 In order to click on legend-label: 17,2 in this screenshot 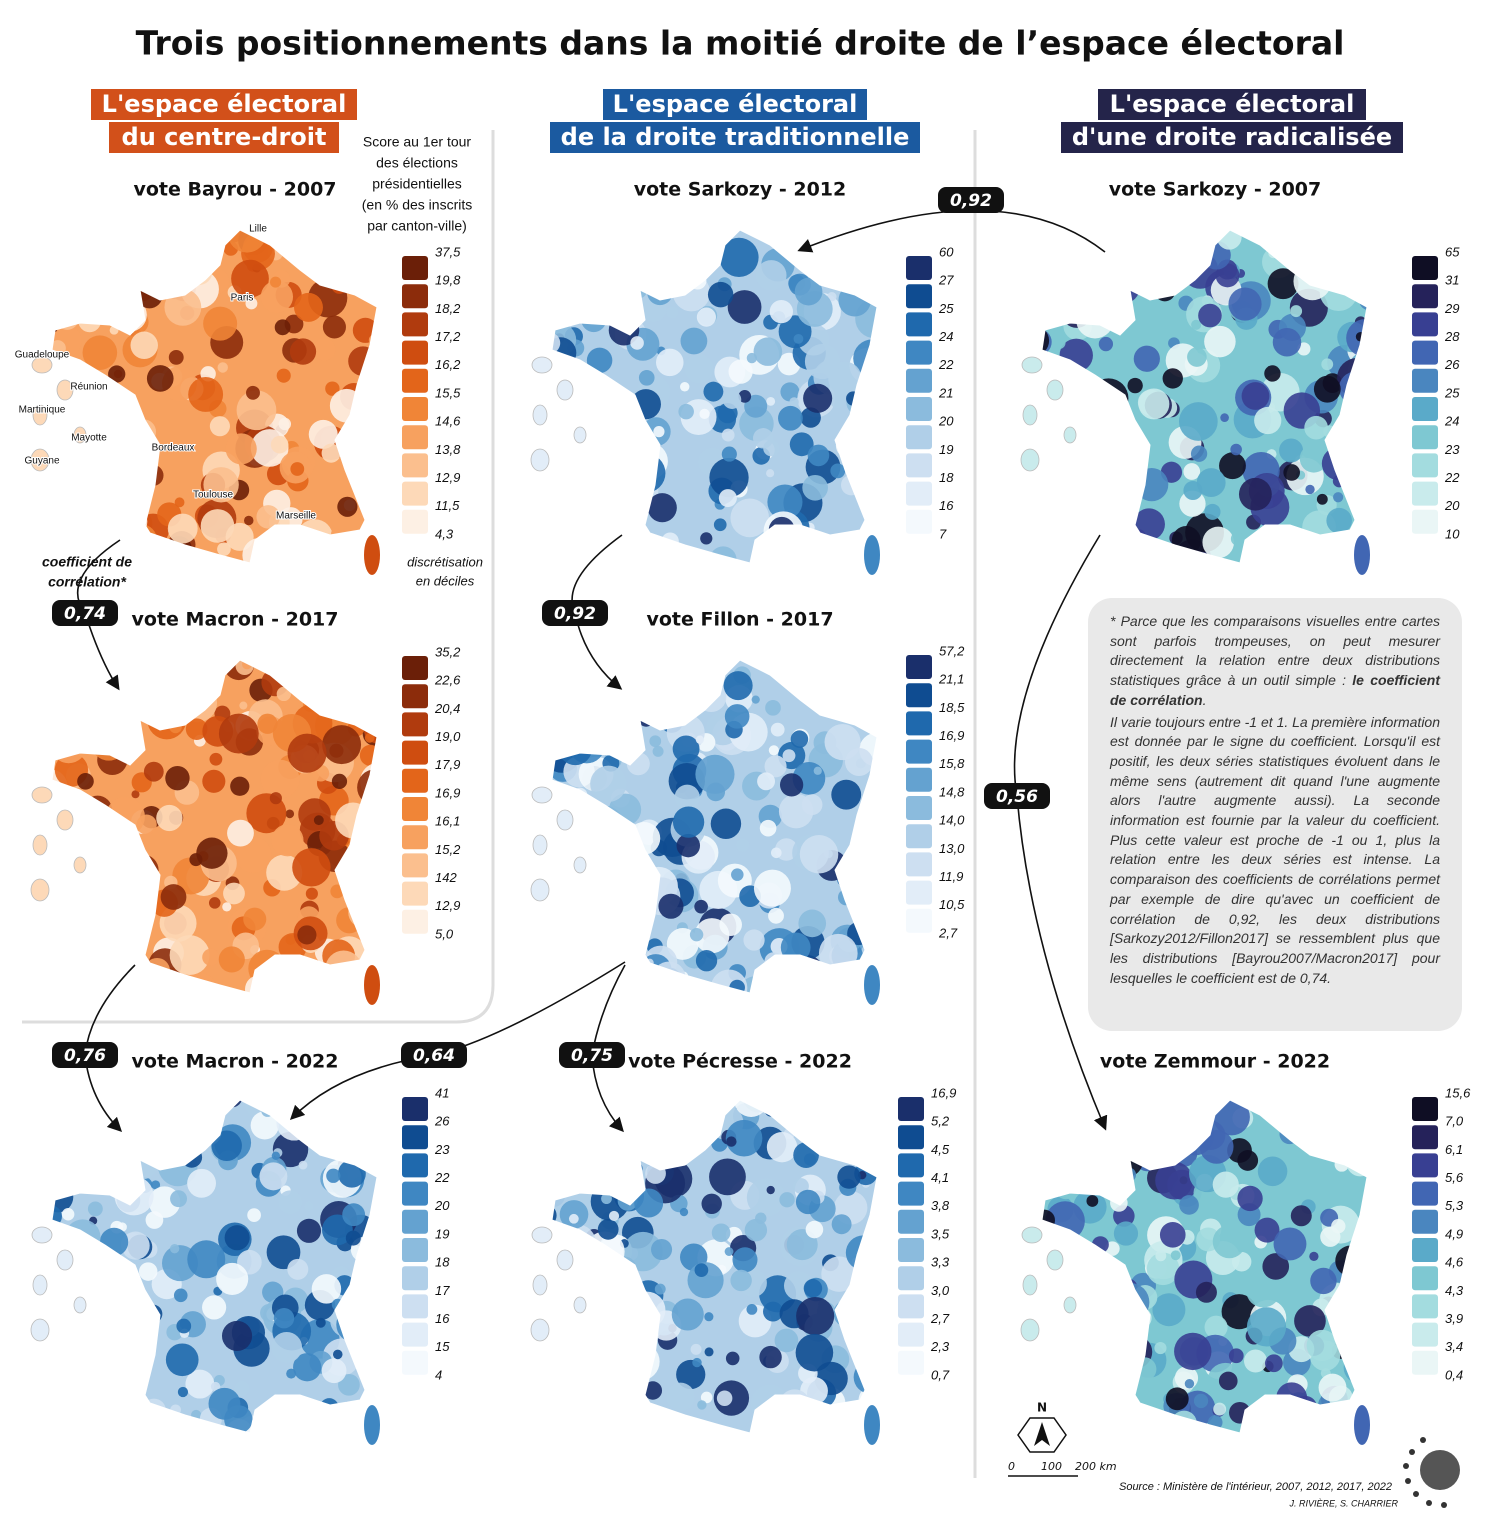, I will do `click(448, 336)`.